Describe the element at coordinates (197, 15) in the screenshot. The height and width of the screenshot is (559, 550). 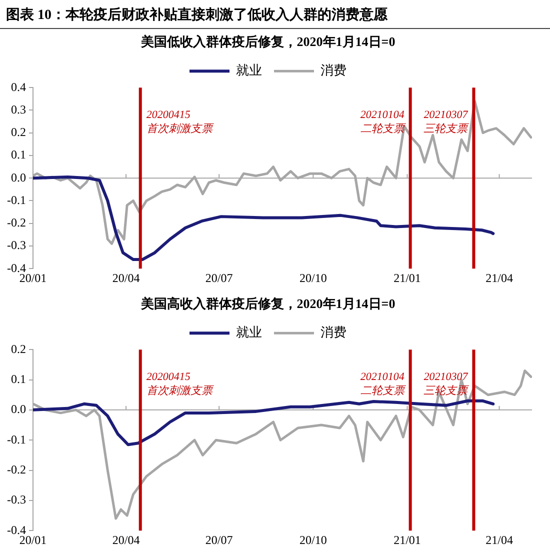
I see `text: 图表 10：本轮疫后财政补贴直接刺激了低收入人群的消费意愿` at that location.